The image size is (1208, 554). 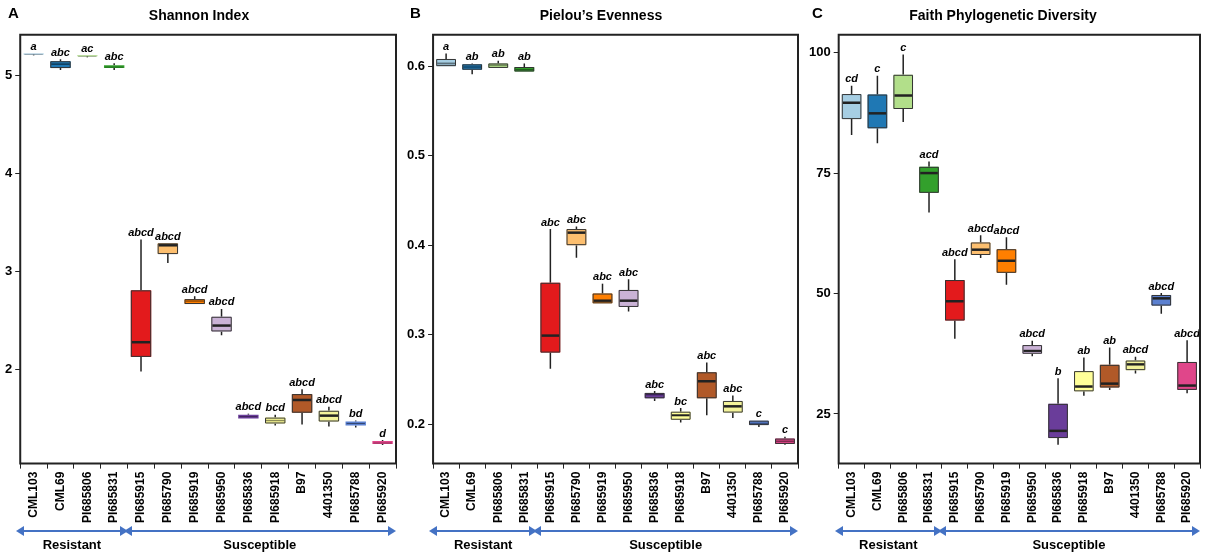 I want to click on y-tick-label: 4, so click(x=9, y=173).